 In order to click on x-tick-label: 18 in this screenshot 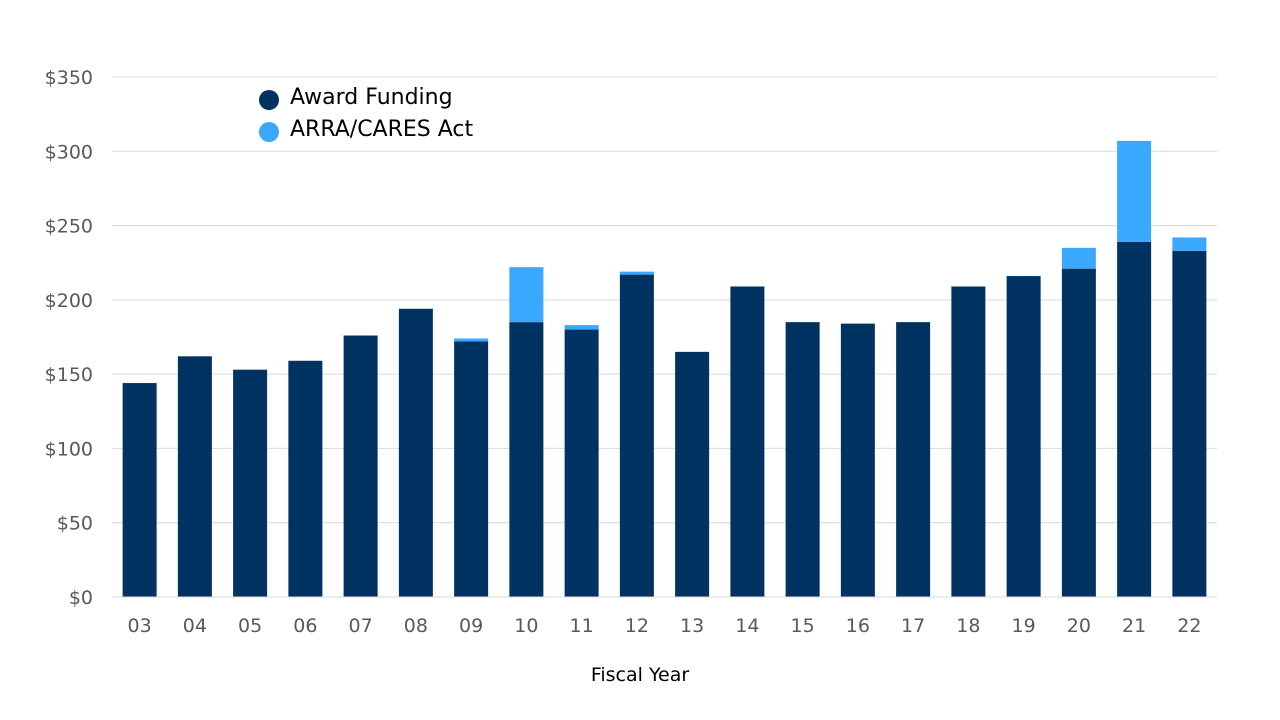, I will do `click(968, 626)`.